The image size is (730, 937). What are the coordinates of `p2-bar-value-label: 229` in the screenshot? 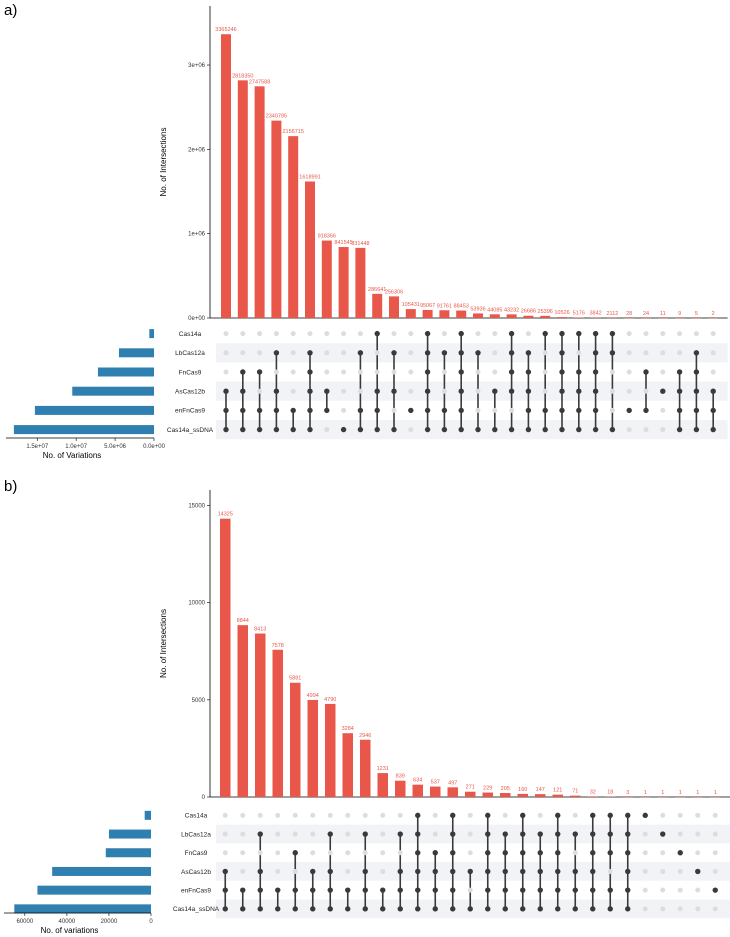 It's located at (487, 789).